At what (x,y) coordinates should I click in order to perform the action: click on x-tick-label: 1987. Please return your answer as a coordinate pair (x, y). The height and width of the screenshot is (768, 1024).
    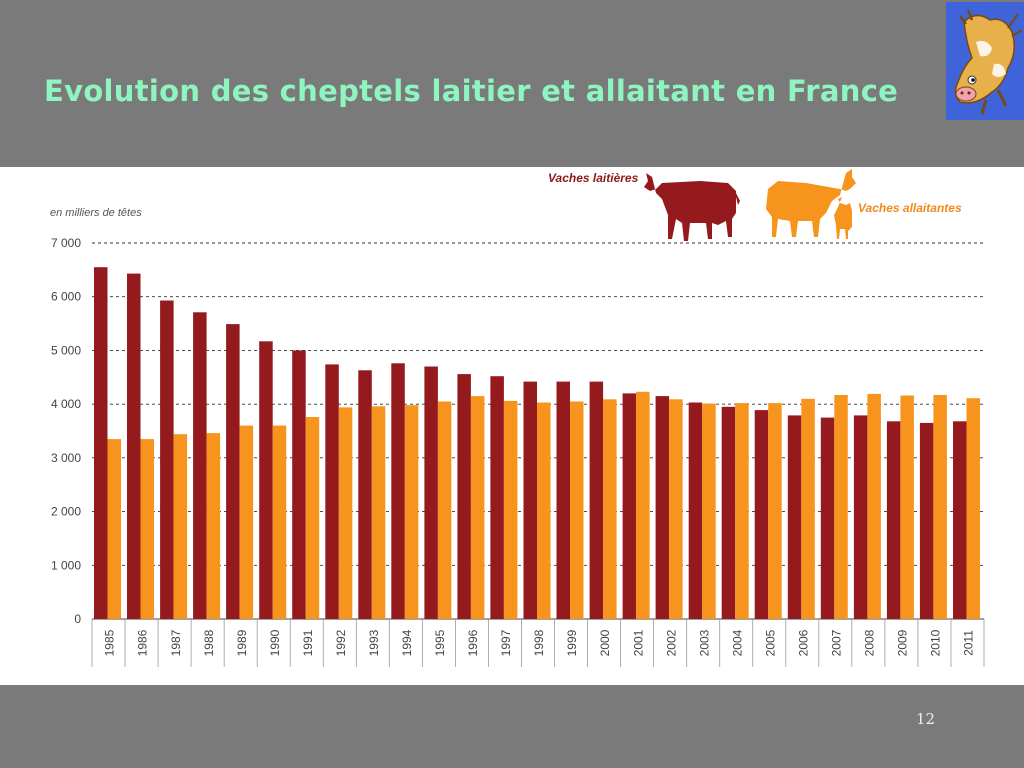
    Looking at the image, I should click on (176, 642).